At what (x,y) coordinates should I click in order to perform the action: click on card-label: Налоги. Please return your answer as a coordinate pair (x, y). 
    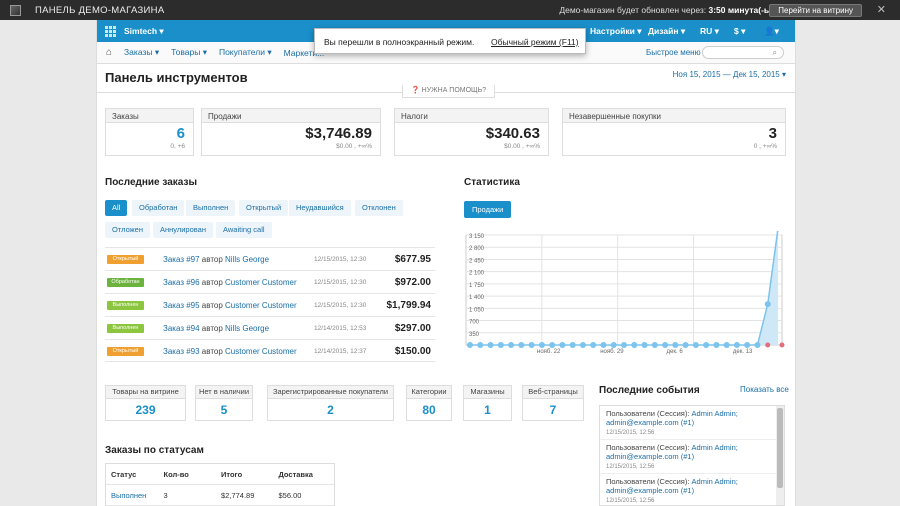
    Looking at the image, I should click on (471, 116).